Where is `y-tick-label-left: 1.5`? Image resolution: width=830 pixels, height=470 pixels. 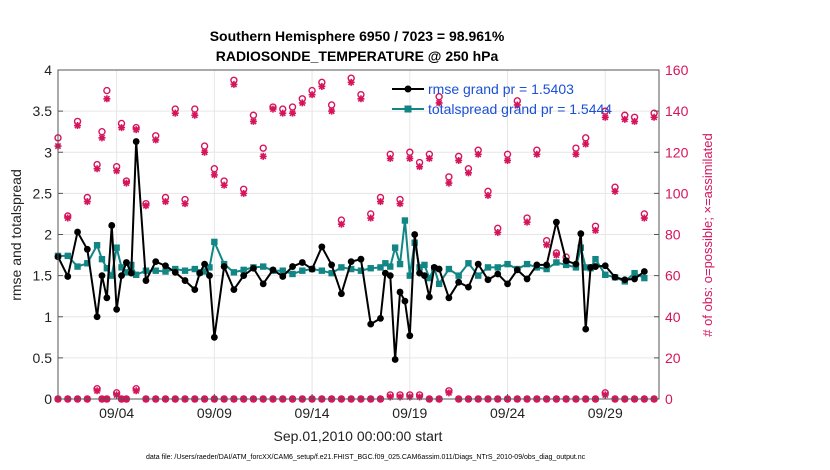 y-tick-label-left: 1.5 is located at coordinates (43, 276).